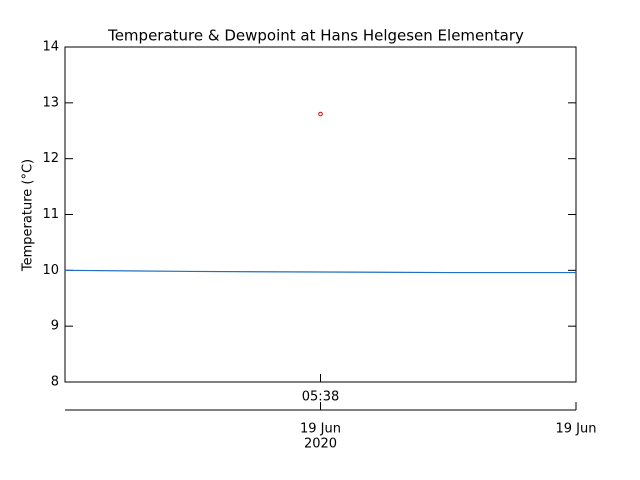 The width and height of the screenshot is (640, 480). What do you see at coordinates (320, 271) in the screenshot?
I see `line` at bounding box center [320, 271].